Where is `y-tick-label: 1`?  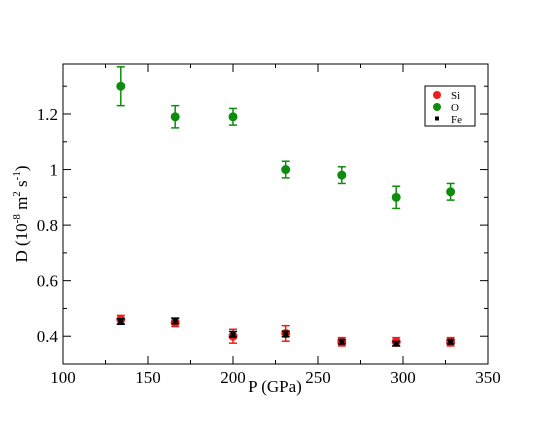 y-tick-label: 1 is located at coordinates (54, 170).